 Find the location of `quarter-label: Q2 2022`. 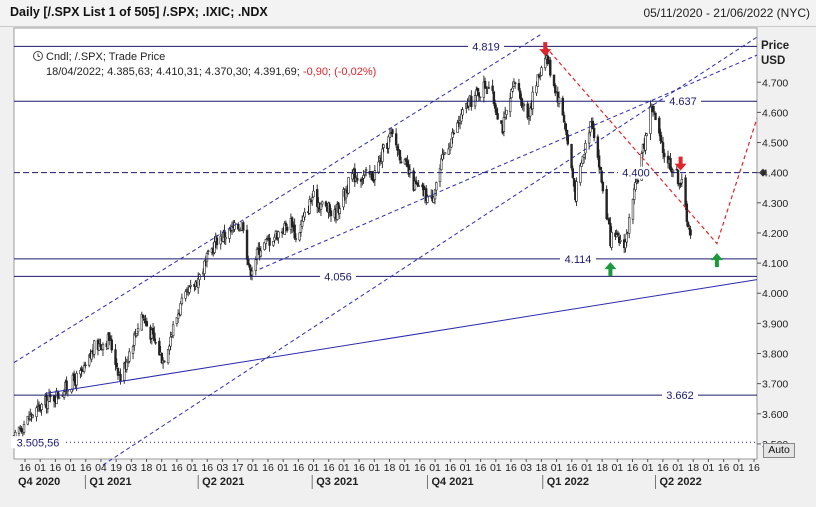

quarter-label: Q2 2022 is located at coordinates (681, 482).